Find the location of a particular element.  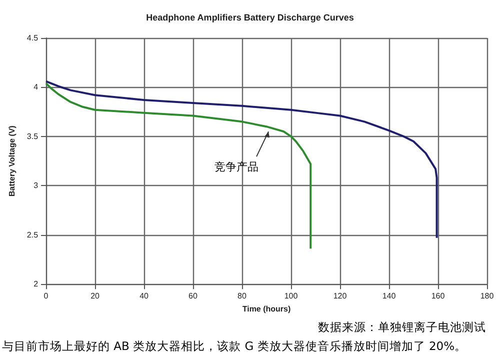

x-tick-label: 80 is located at coordinates (243, 296).